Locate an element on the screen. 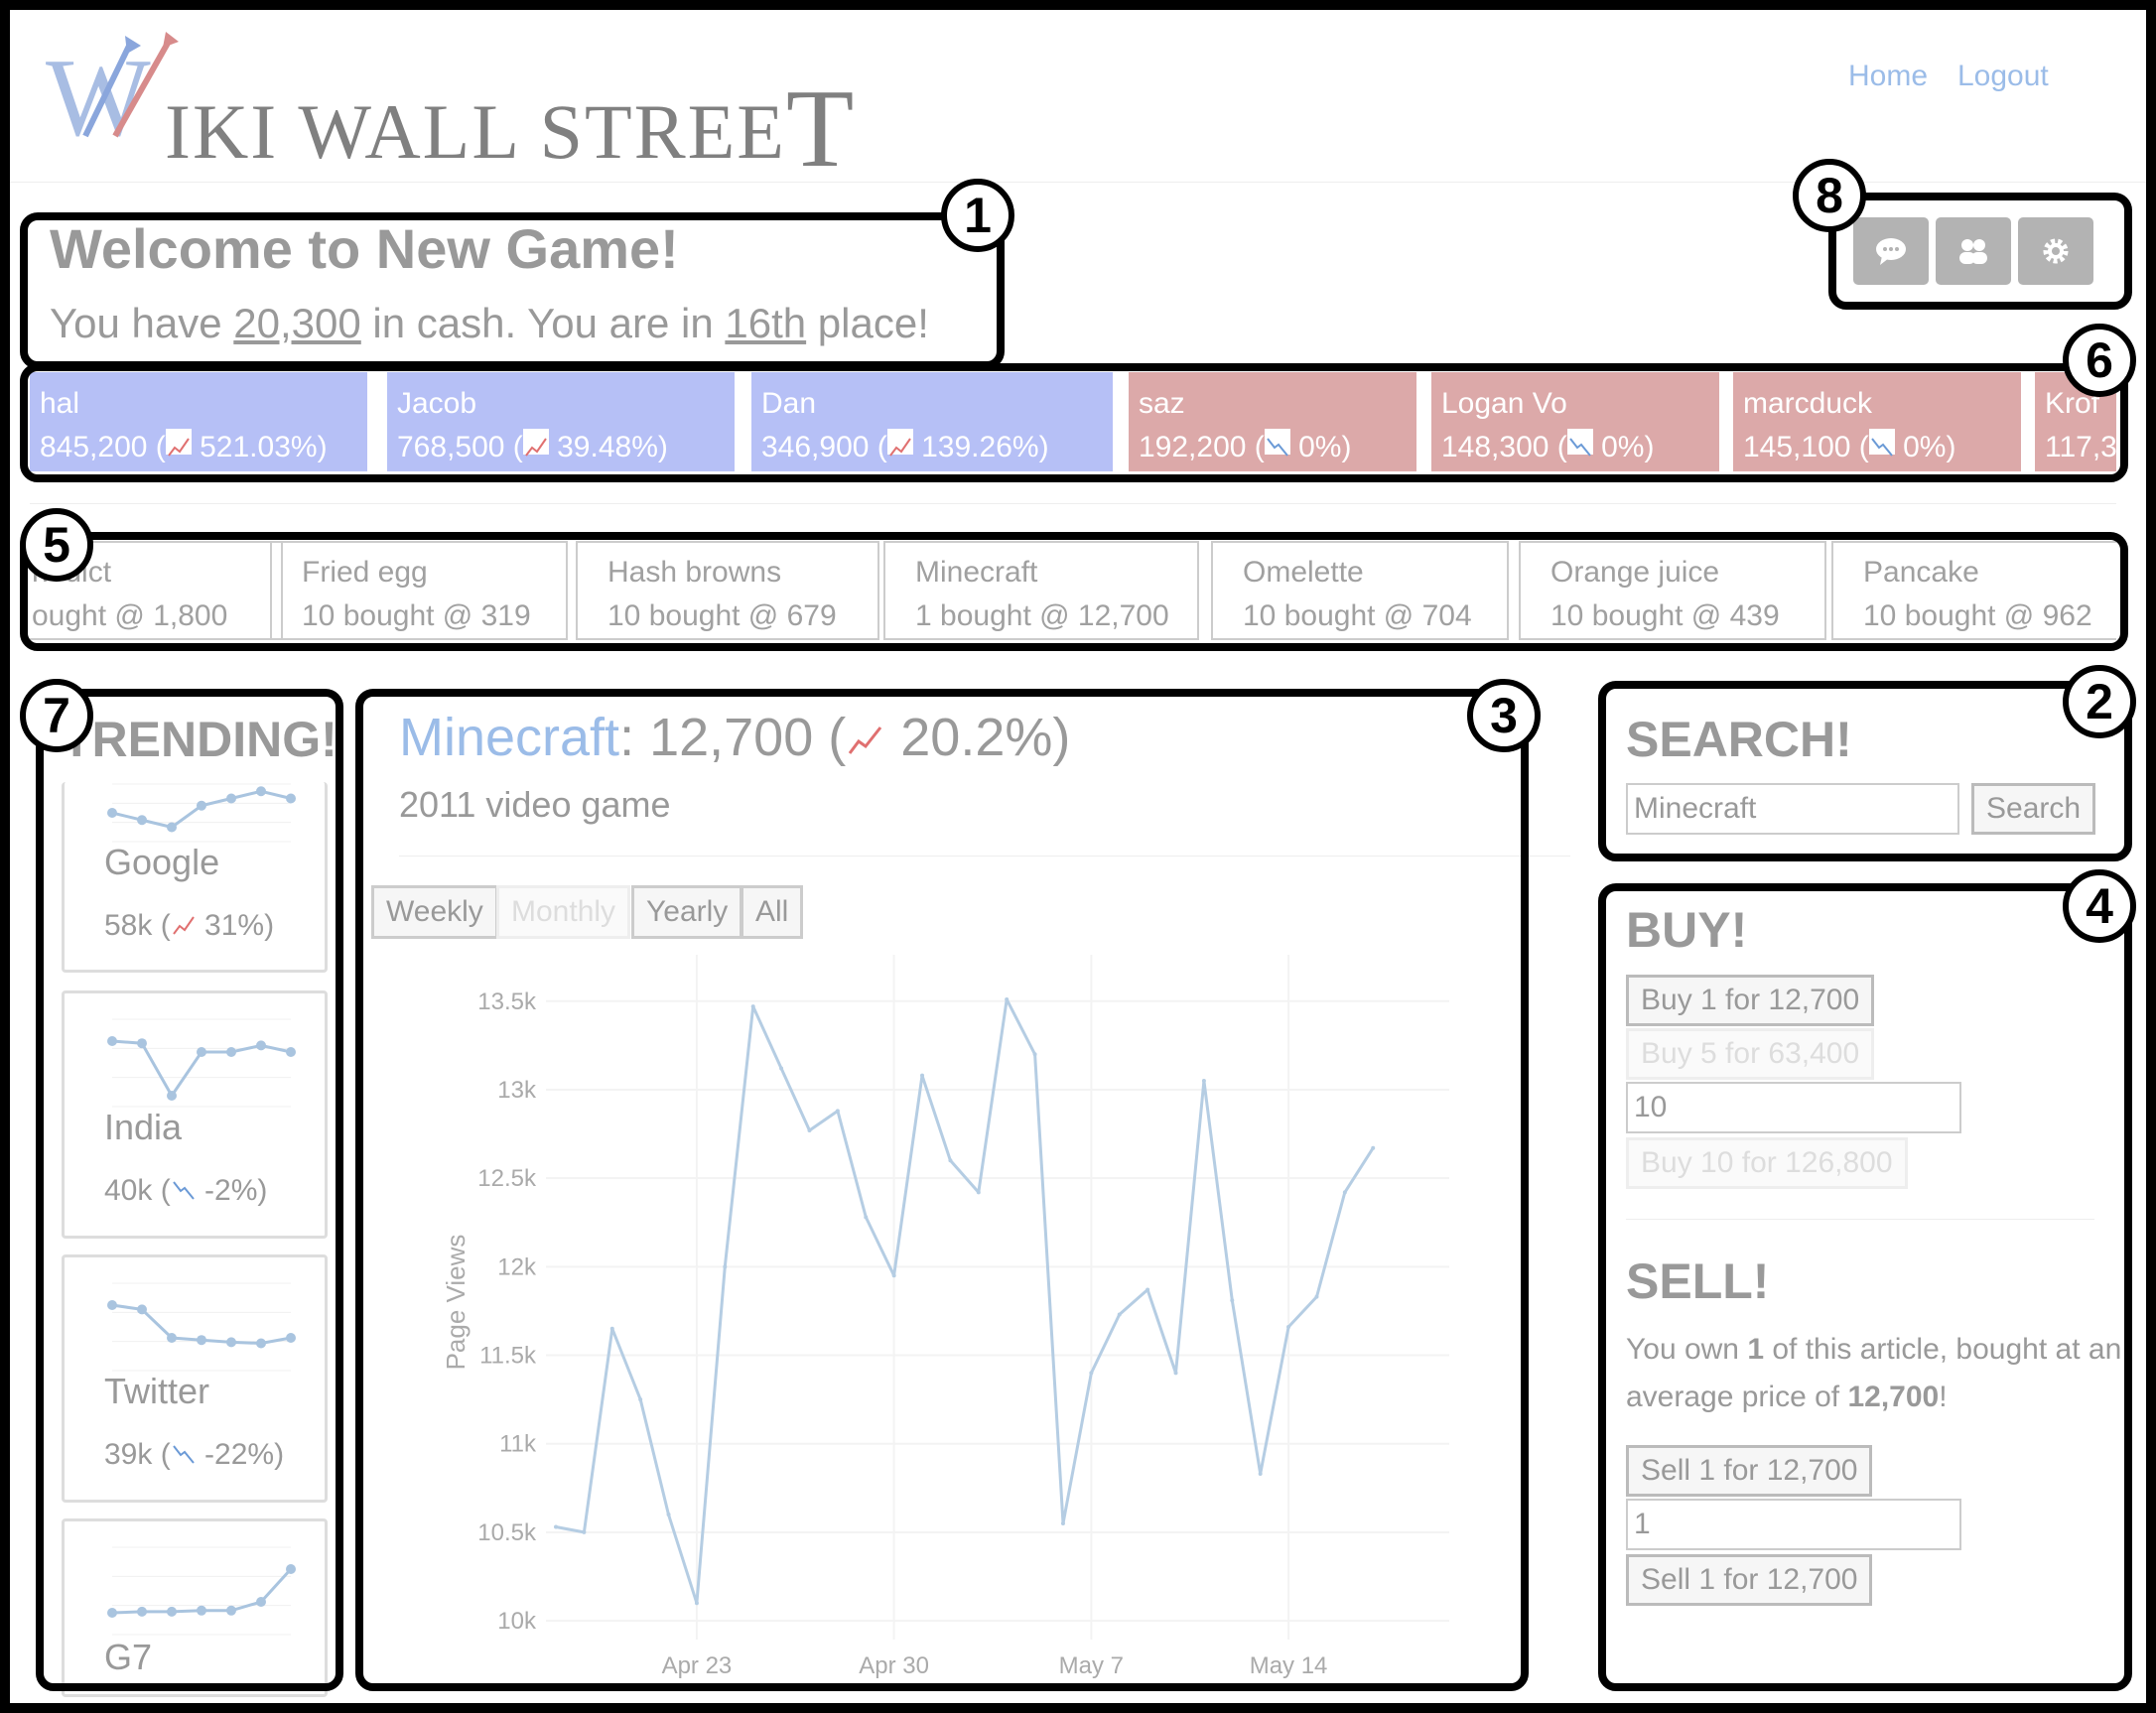 This screenshot has width=2156, height=1713. trending-card-twitter: Twitter 39k ( -22%) is located at coordinates (195, 1378).